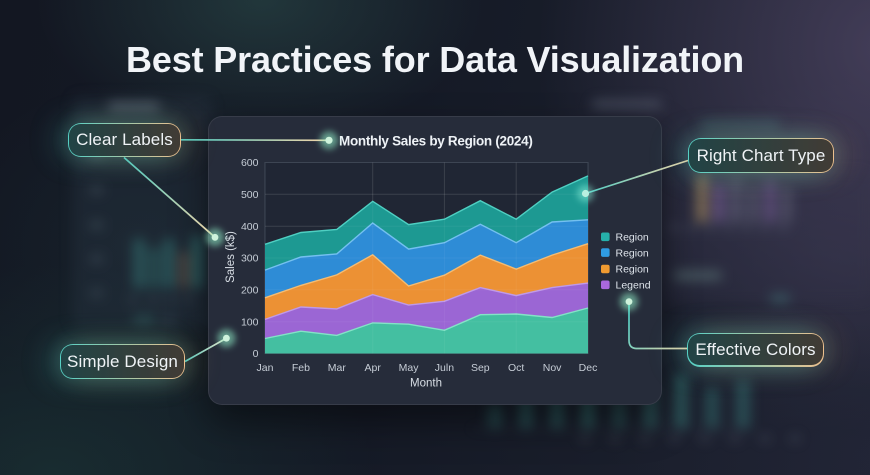  What do you see at coordinates (337, 368) in the screenshot?
I see `svg-text: Mar` at bounding box center [337, 368].